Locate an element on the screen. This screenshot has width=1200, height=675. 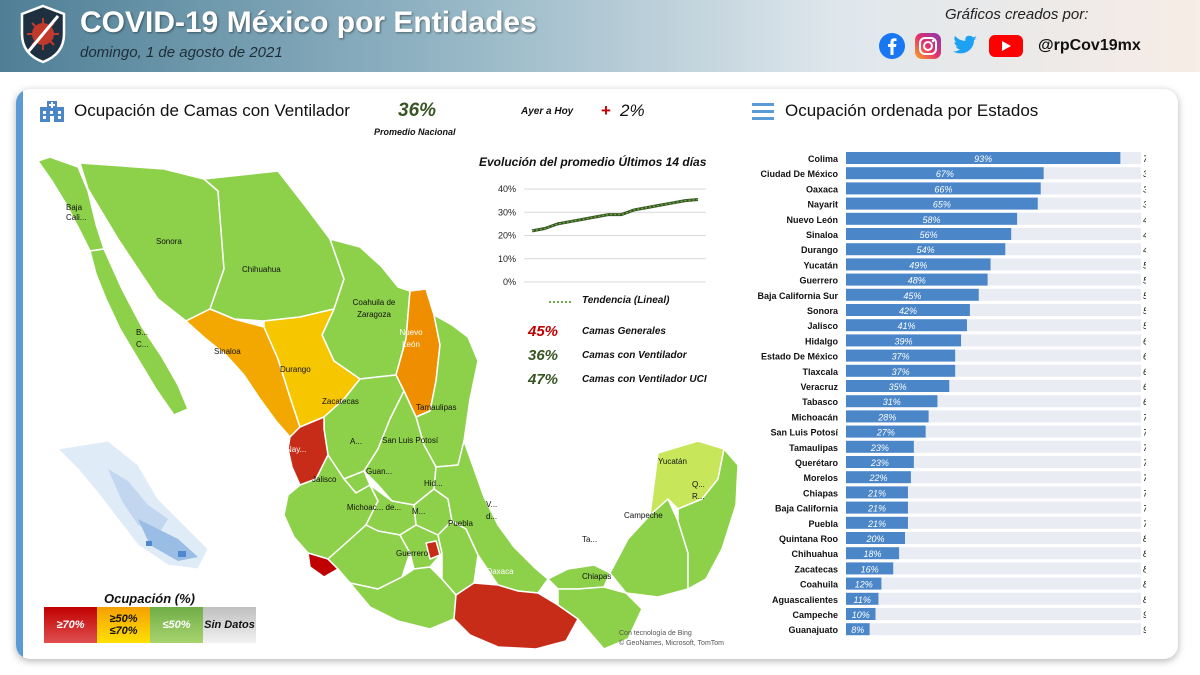
category-label: Coahuila is located at coordinates (819, 585).